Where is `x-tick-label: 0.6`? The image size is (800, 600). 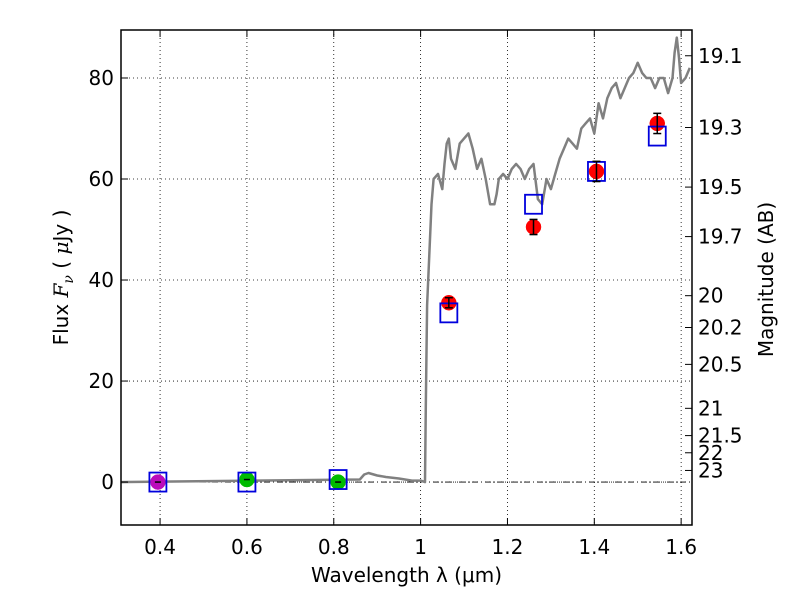
x-tick-label: 0.6 is located at coordinates (247, 547).